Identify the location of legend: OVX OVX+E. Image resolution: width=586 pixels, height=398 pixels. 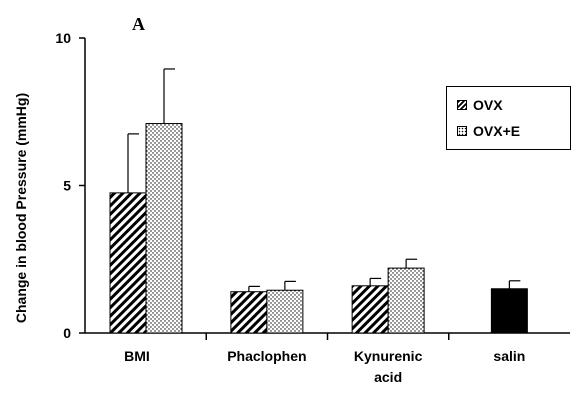
(508, 118).